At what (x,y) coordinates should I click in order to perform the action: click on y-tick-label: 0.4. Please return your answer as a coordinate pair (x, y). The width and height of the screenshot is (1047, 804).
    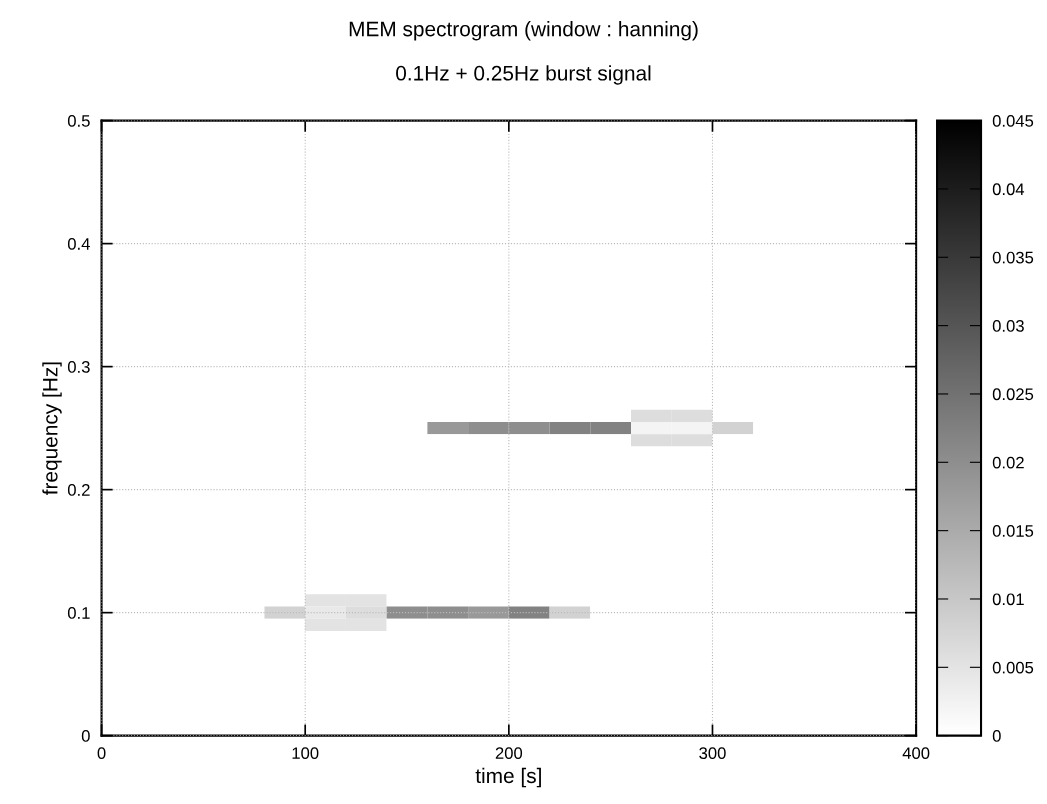
    Looking at the image, I should click on (78, 244).